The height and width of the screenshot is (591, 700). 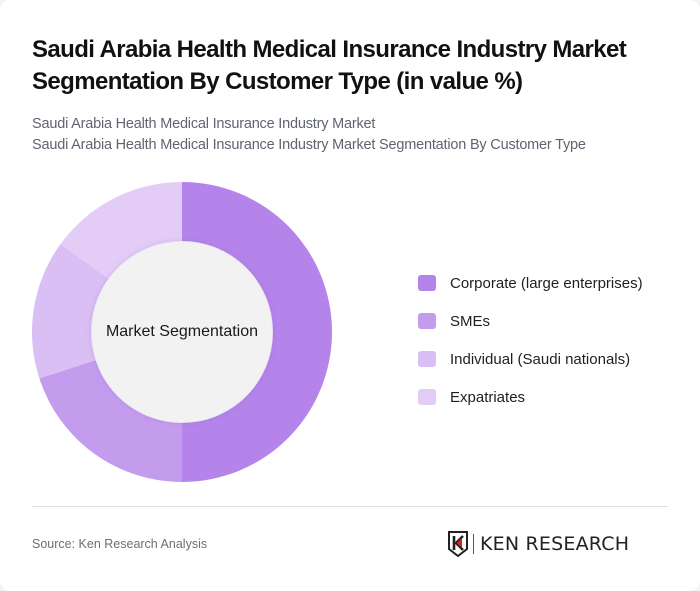 What do you see at coordinates (540, 359) in the screenshot?
I see `legend-label: Individual (Saudi nationals)` at bounding box center [540, 359].